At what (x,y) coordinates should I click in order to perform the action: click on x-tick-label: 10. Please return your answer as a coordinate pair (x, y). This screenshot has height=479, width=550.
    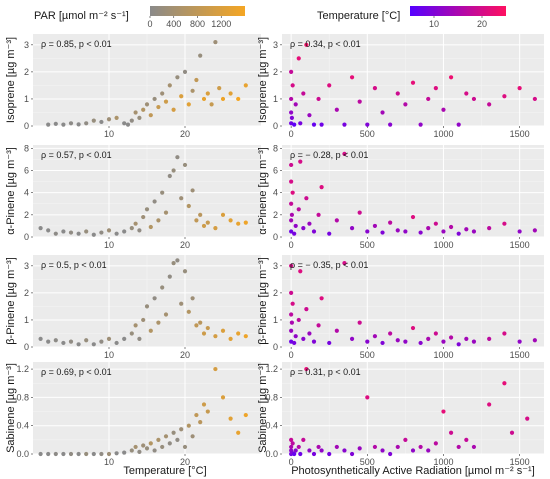
    Looking at the image, I should click on (109, 355).